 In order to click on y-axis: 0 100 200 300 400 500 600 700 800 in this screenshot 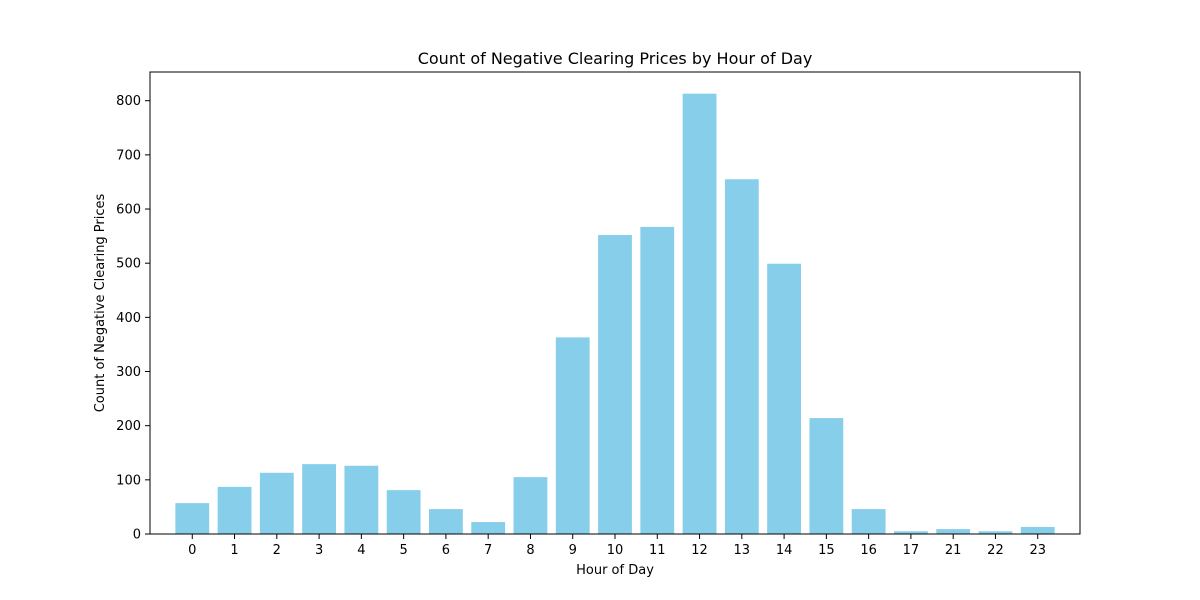, I will do `click(133, 318)`.